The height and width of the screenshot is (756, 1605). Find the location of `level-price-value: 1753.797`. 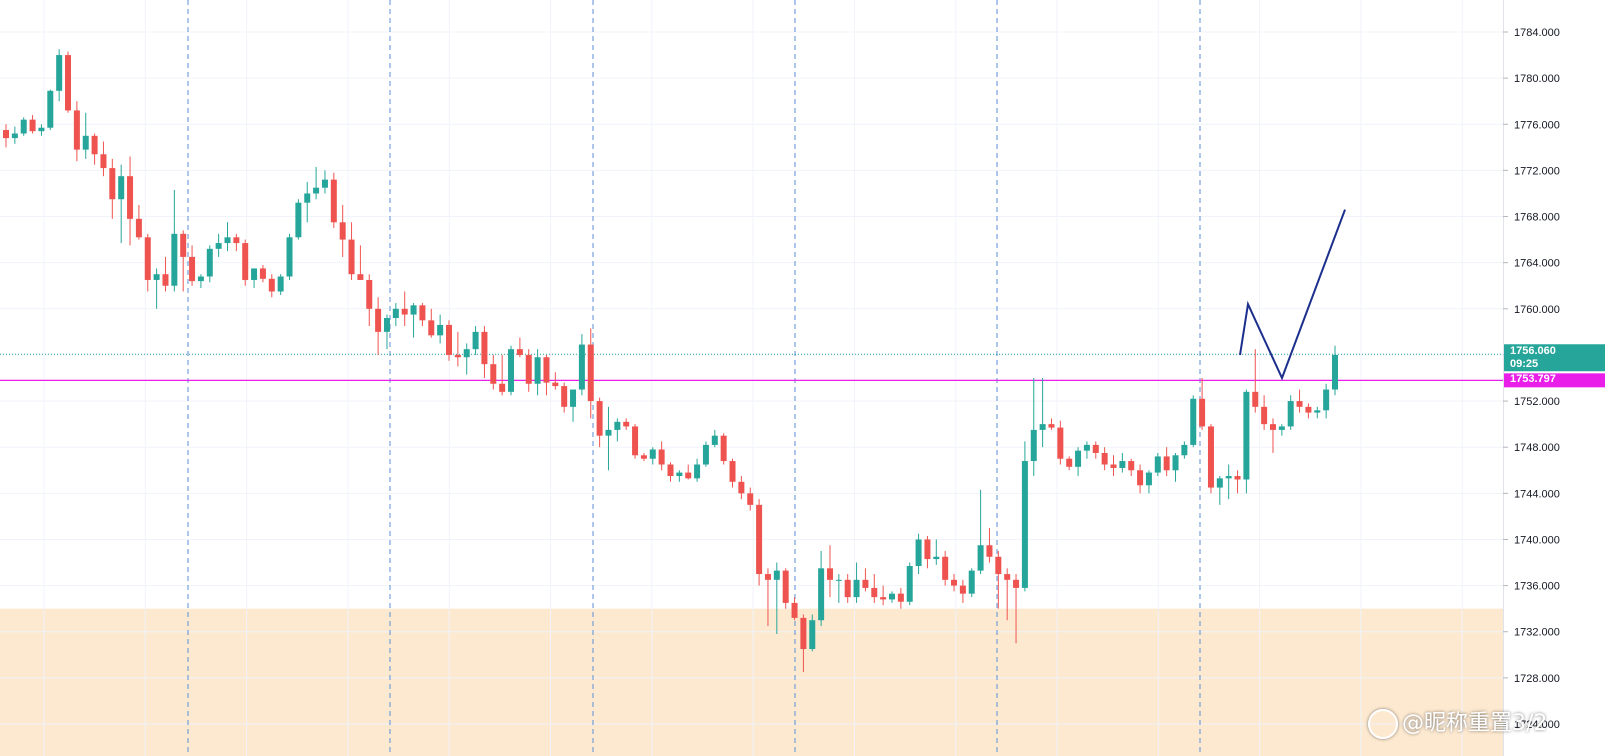

level-price-value: 1753.797 is located at coordinates (1533, 379).